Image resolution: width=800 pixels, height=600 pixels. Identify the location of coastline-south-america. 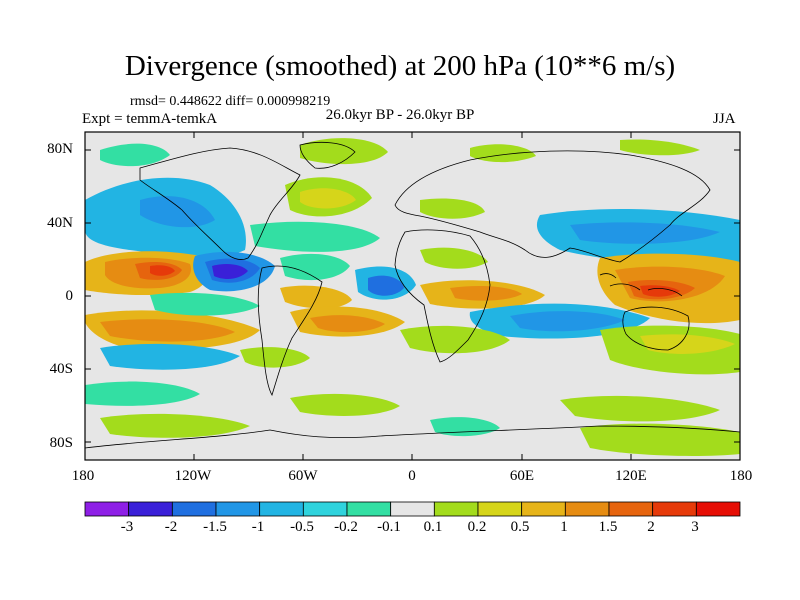
(290, 330).